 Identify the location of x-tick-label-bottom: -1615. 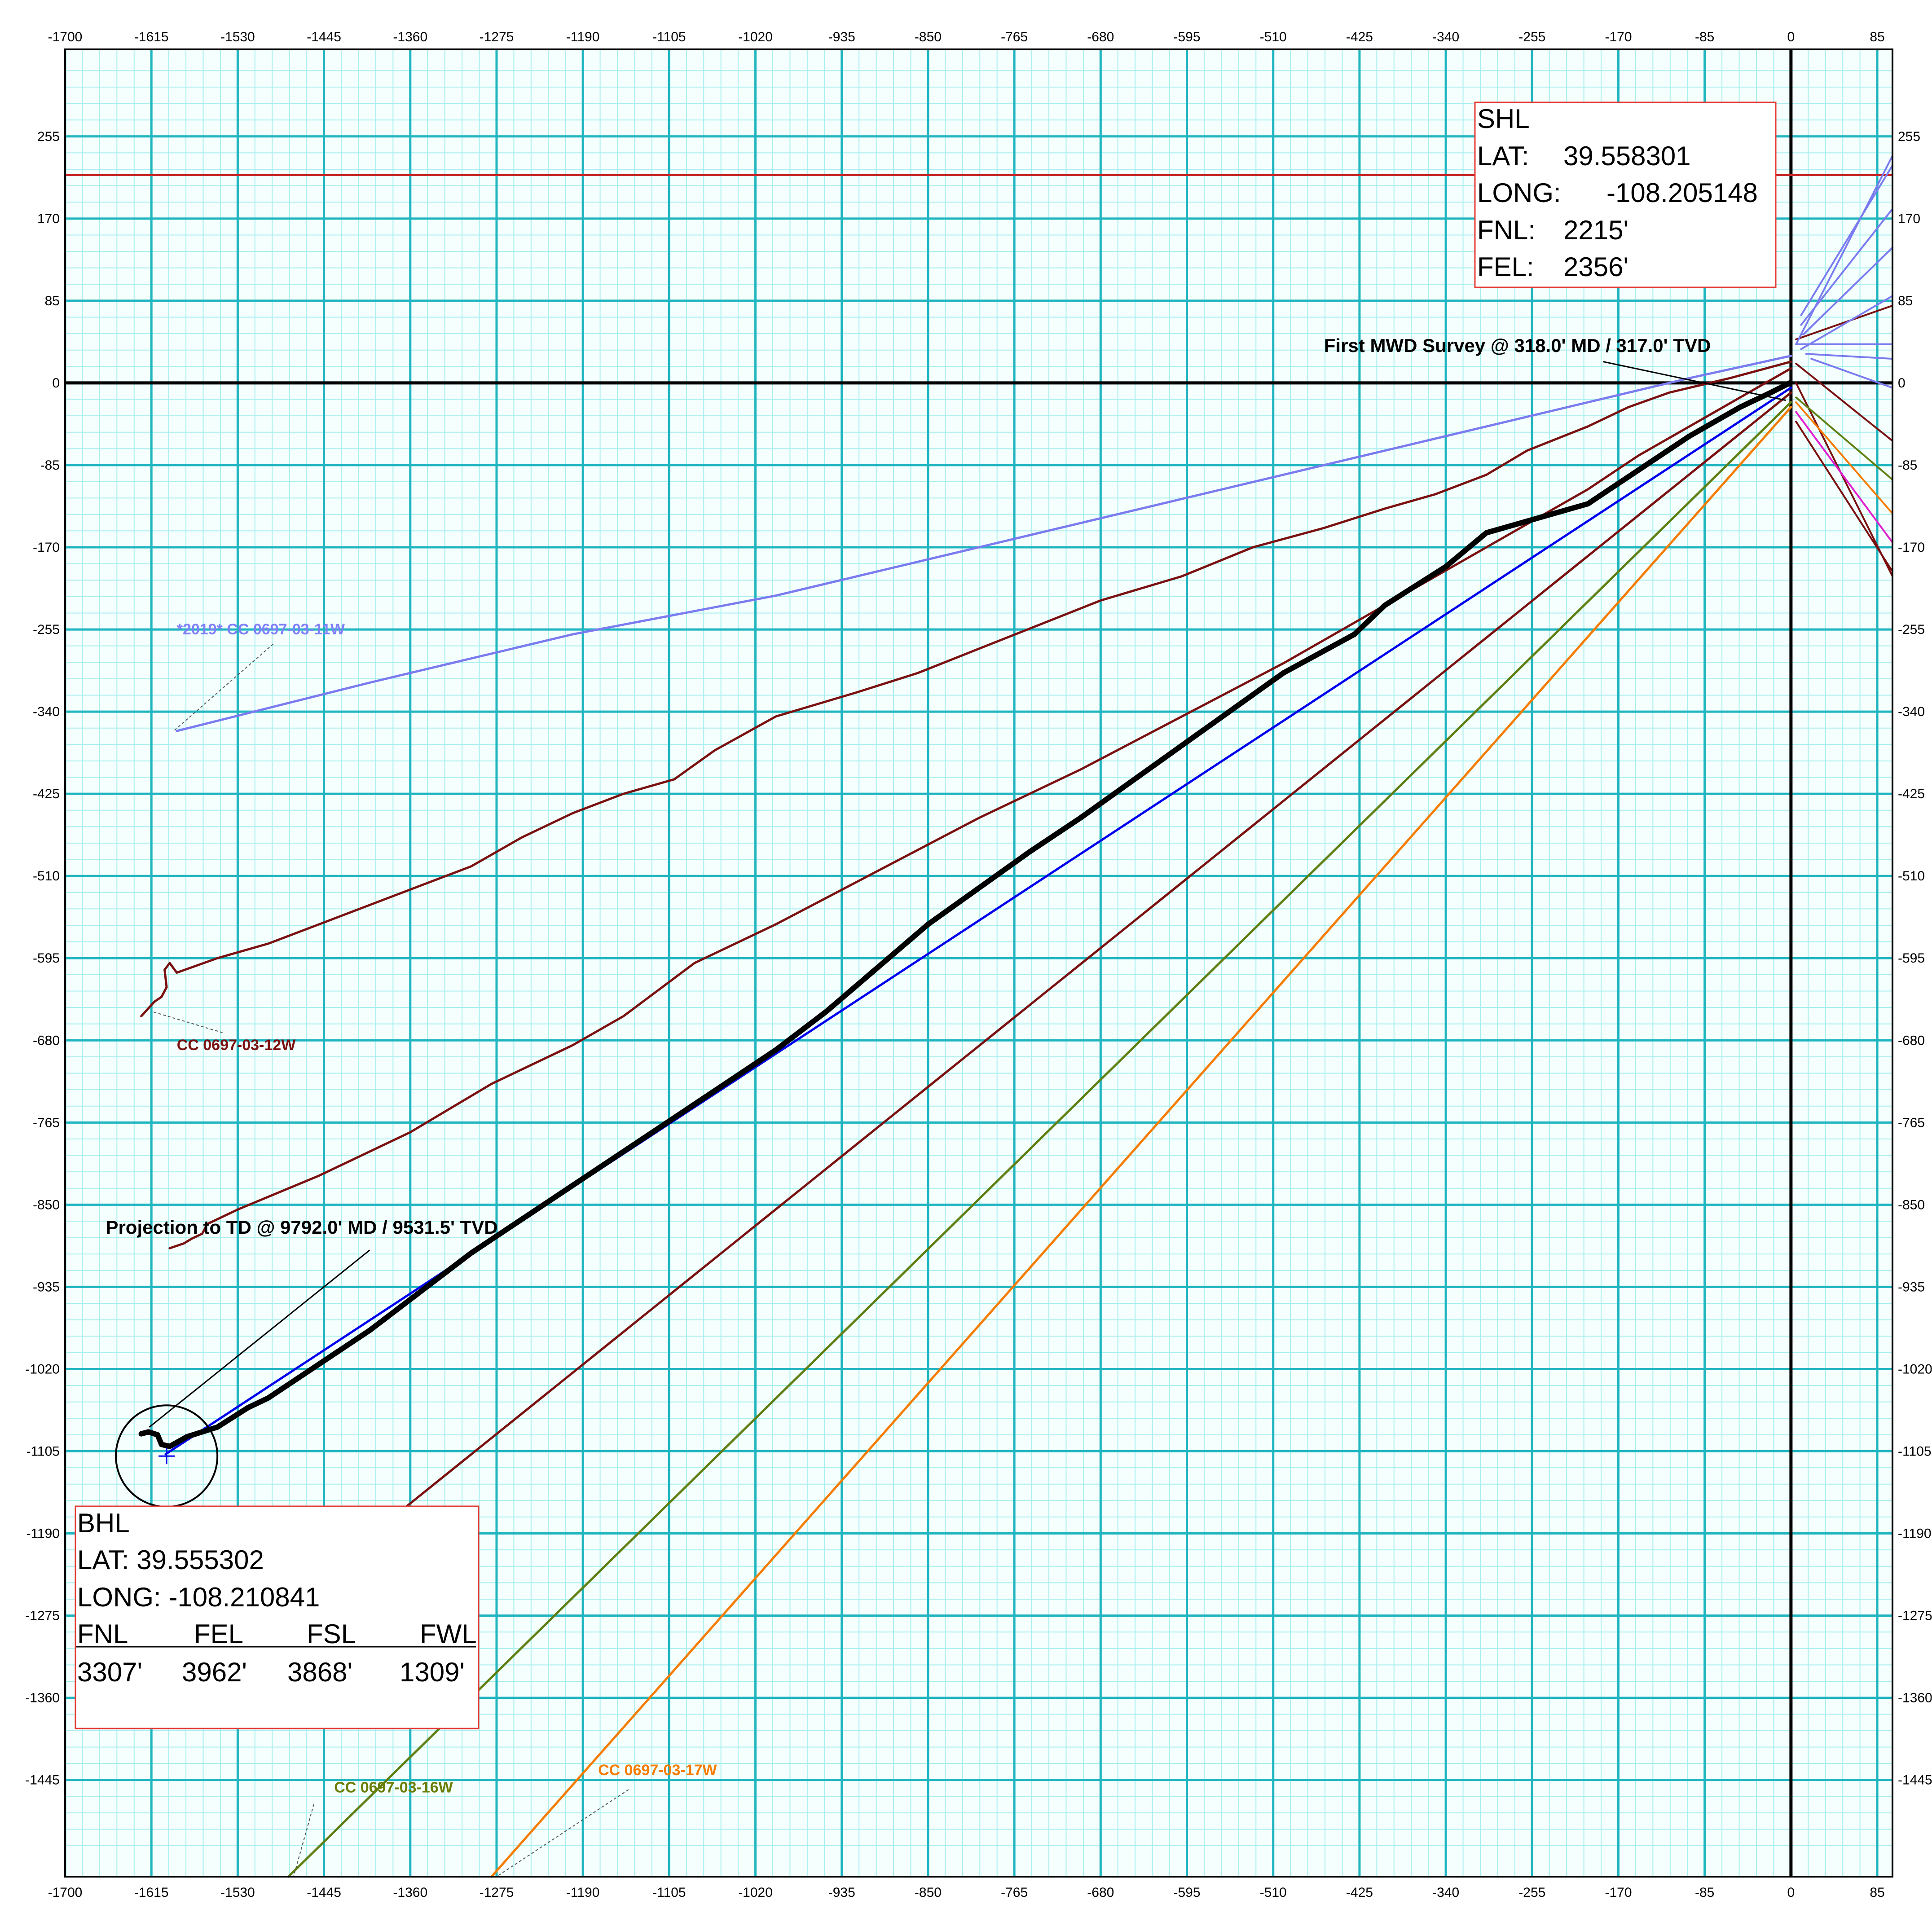
(151, 1893).